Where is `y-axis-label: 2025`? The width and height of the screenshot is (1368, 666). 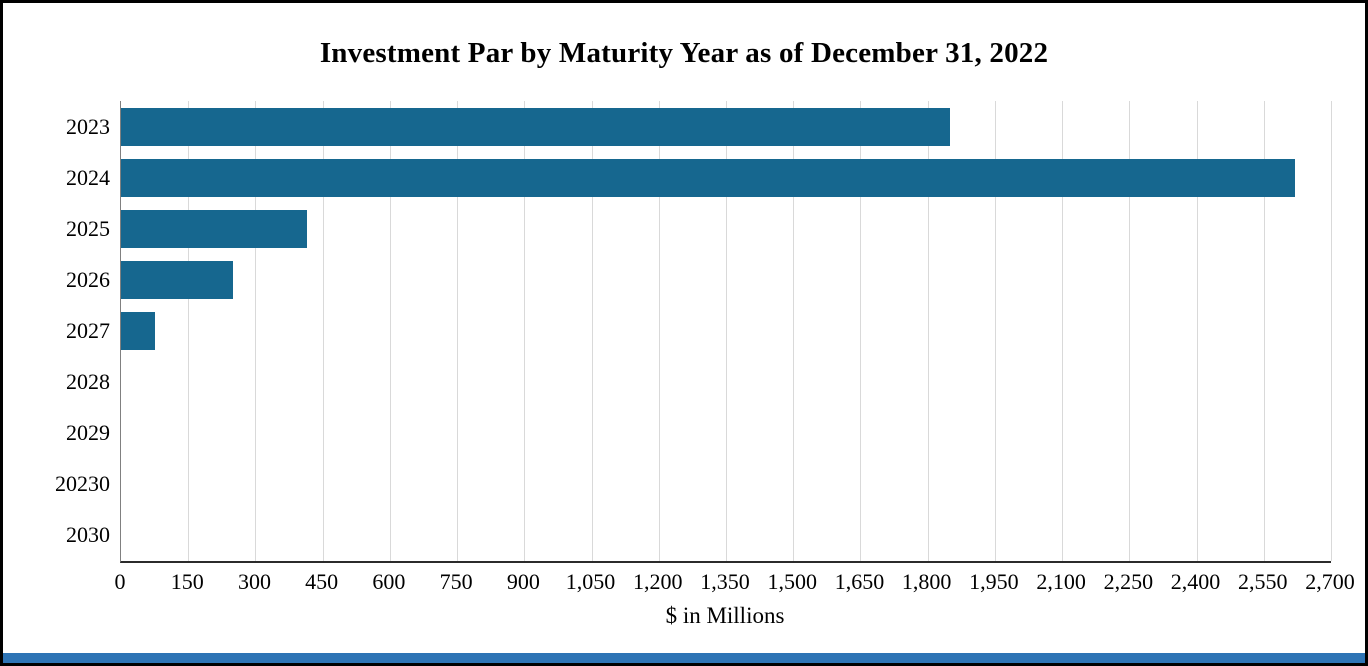 y-axis-label: 2025 is located at coordinates (88, 228).